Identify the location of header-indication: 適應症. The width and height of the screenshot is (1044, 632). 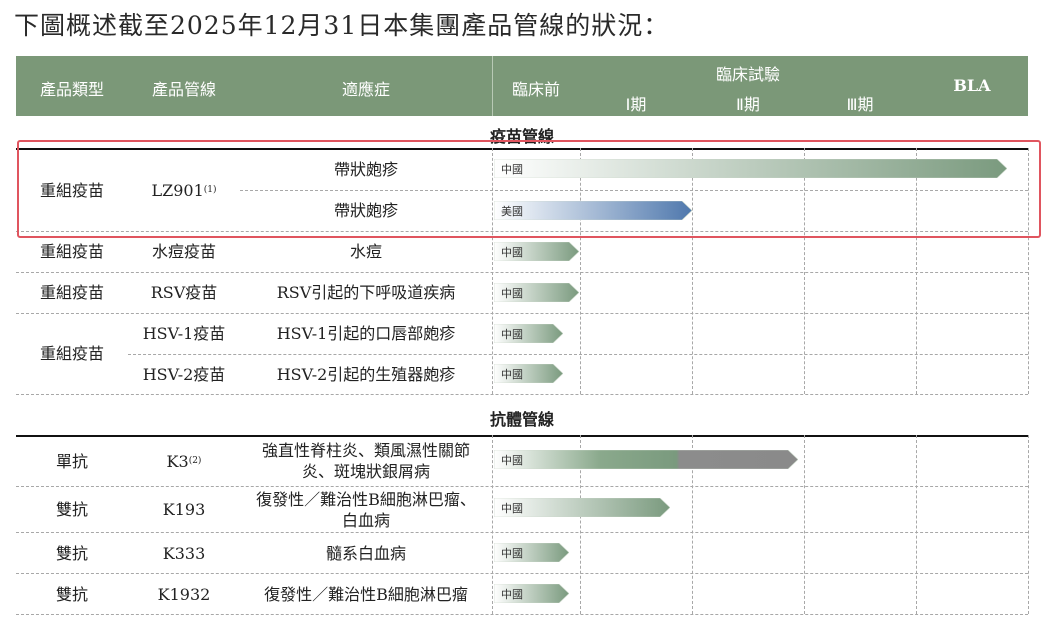
(365, 89).